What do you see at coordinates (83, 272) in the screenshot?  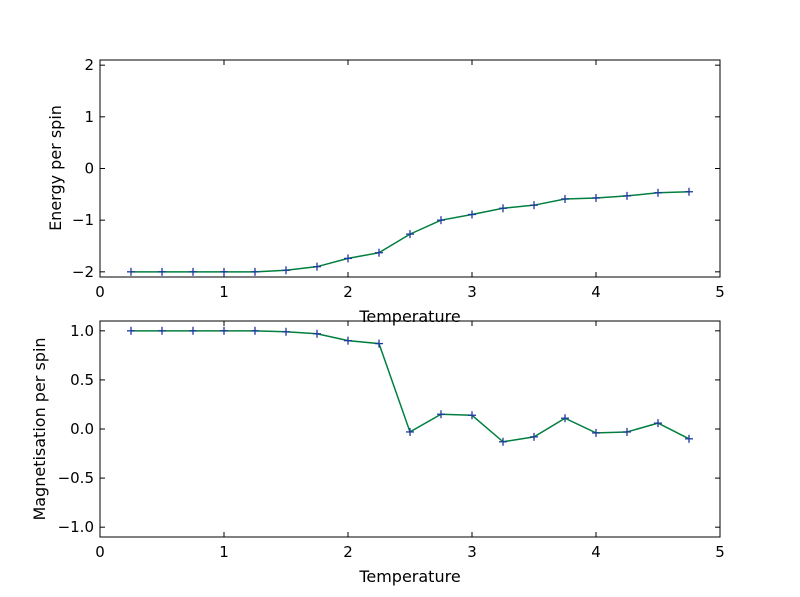 I see `energy-y-tick-label: −2` at bounding box center [83, 272].